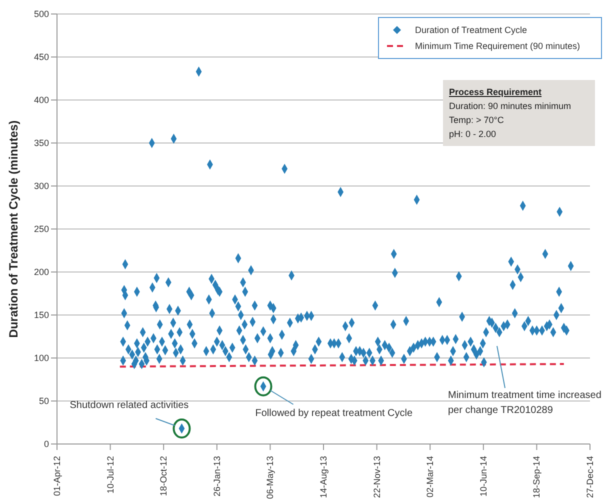 The height and width of the screenshot is (502, 609). I want to click on x-tick-label: 18-Sep-14, so click(537, 477).